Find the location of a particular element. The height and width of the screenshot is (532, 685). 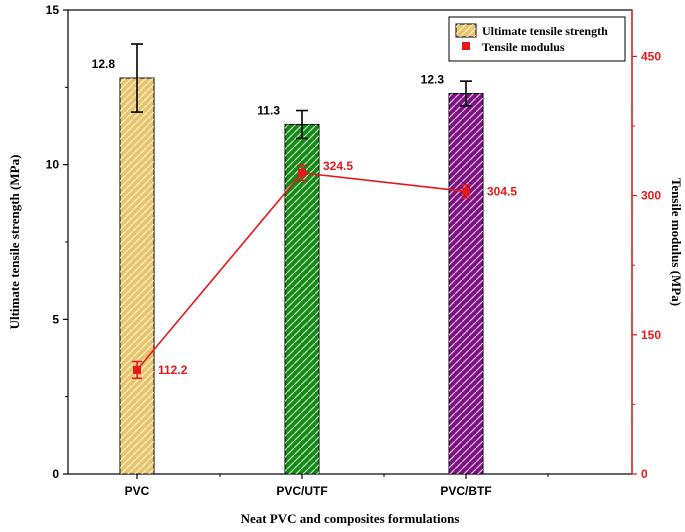

modulus-value-label-PVC/BTF: 304.5 is located at coordinates (502, 191).